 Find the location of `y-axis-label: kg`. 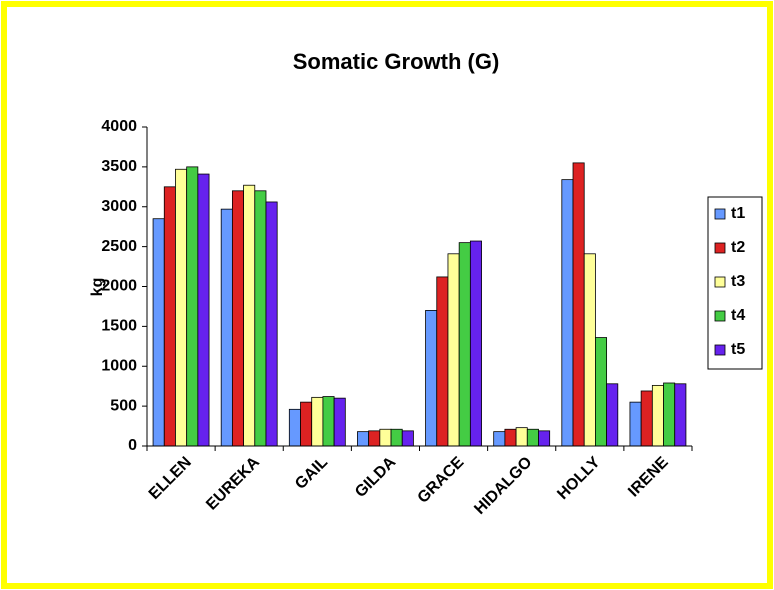

y-axis-label: kg is located at coordinates (97, 287).